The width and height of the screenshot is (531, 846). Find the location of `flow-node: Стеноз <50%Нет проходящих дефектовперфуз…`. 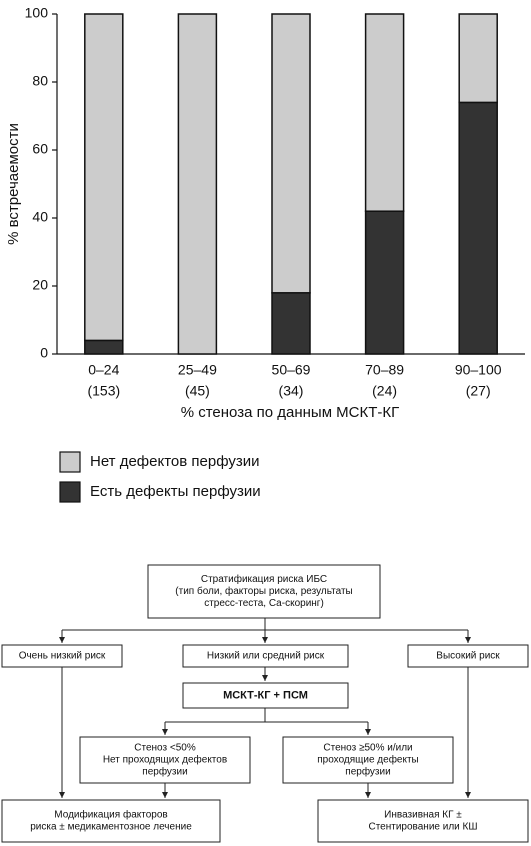

flow-node: Стеноз <50%Нет проходящих дефектовперфуз… is located at coordinates (165, 760).